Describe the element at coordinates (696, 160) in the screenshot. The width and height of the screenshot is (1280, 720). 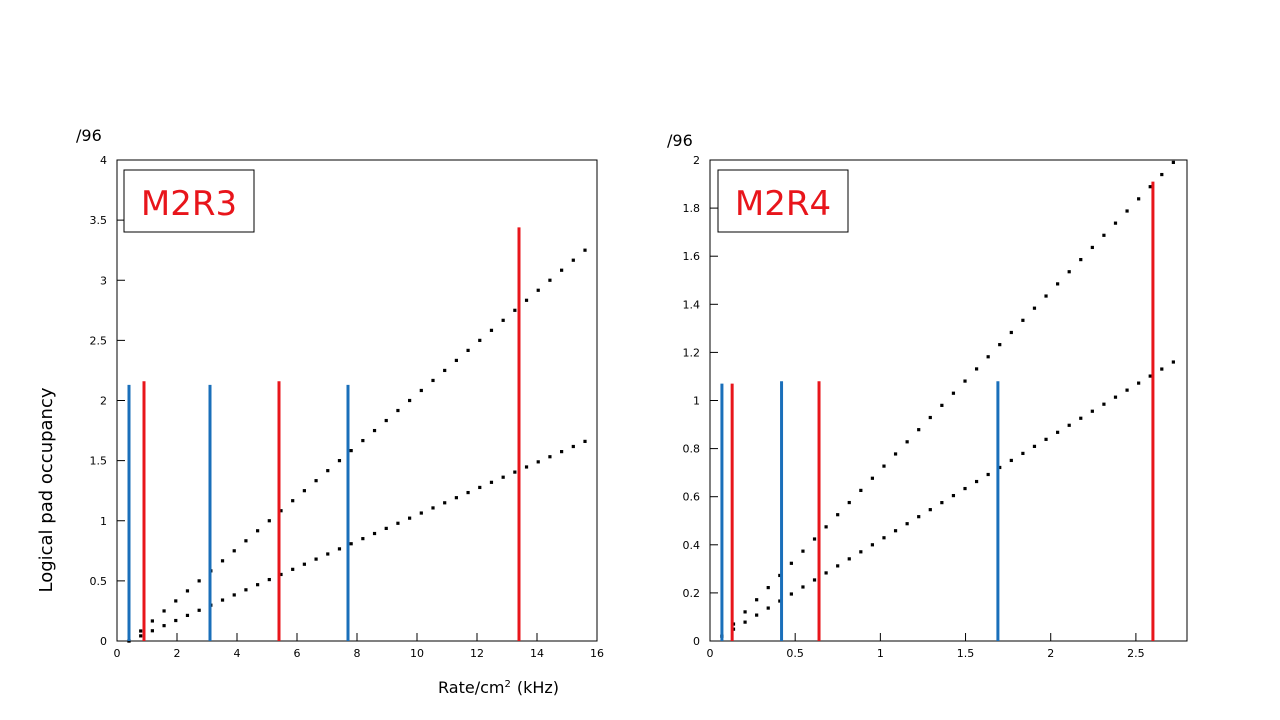
I see `y-tick-label: 2` at that location.